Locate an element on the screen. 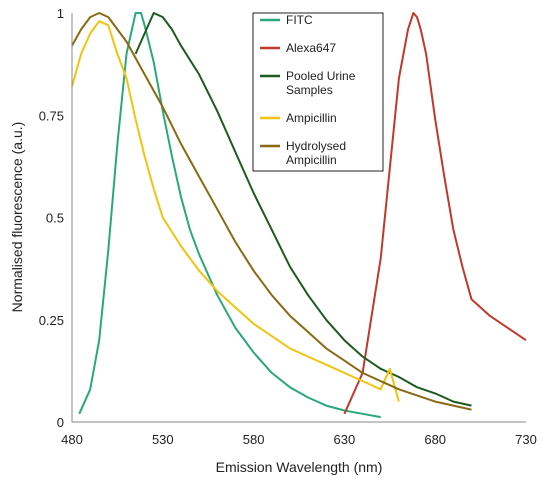 The height and width of the screenshot is (484, 550). y-tick-label: 0.75 is located at coordinates (51, 115).